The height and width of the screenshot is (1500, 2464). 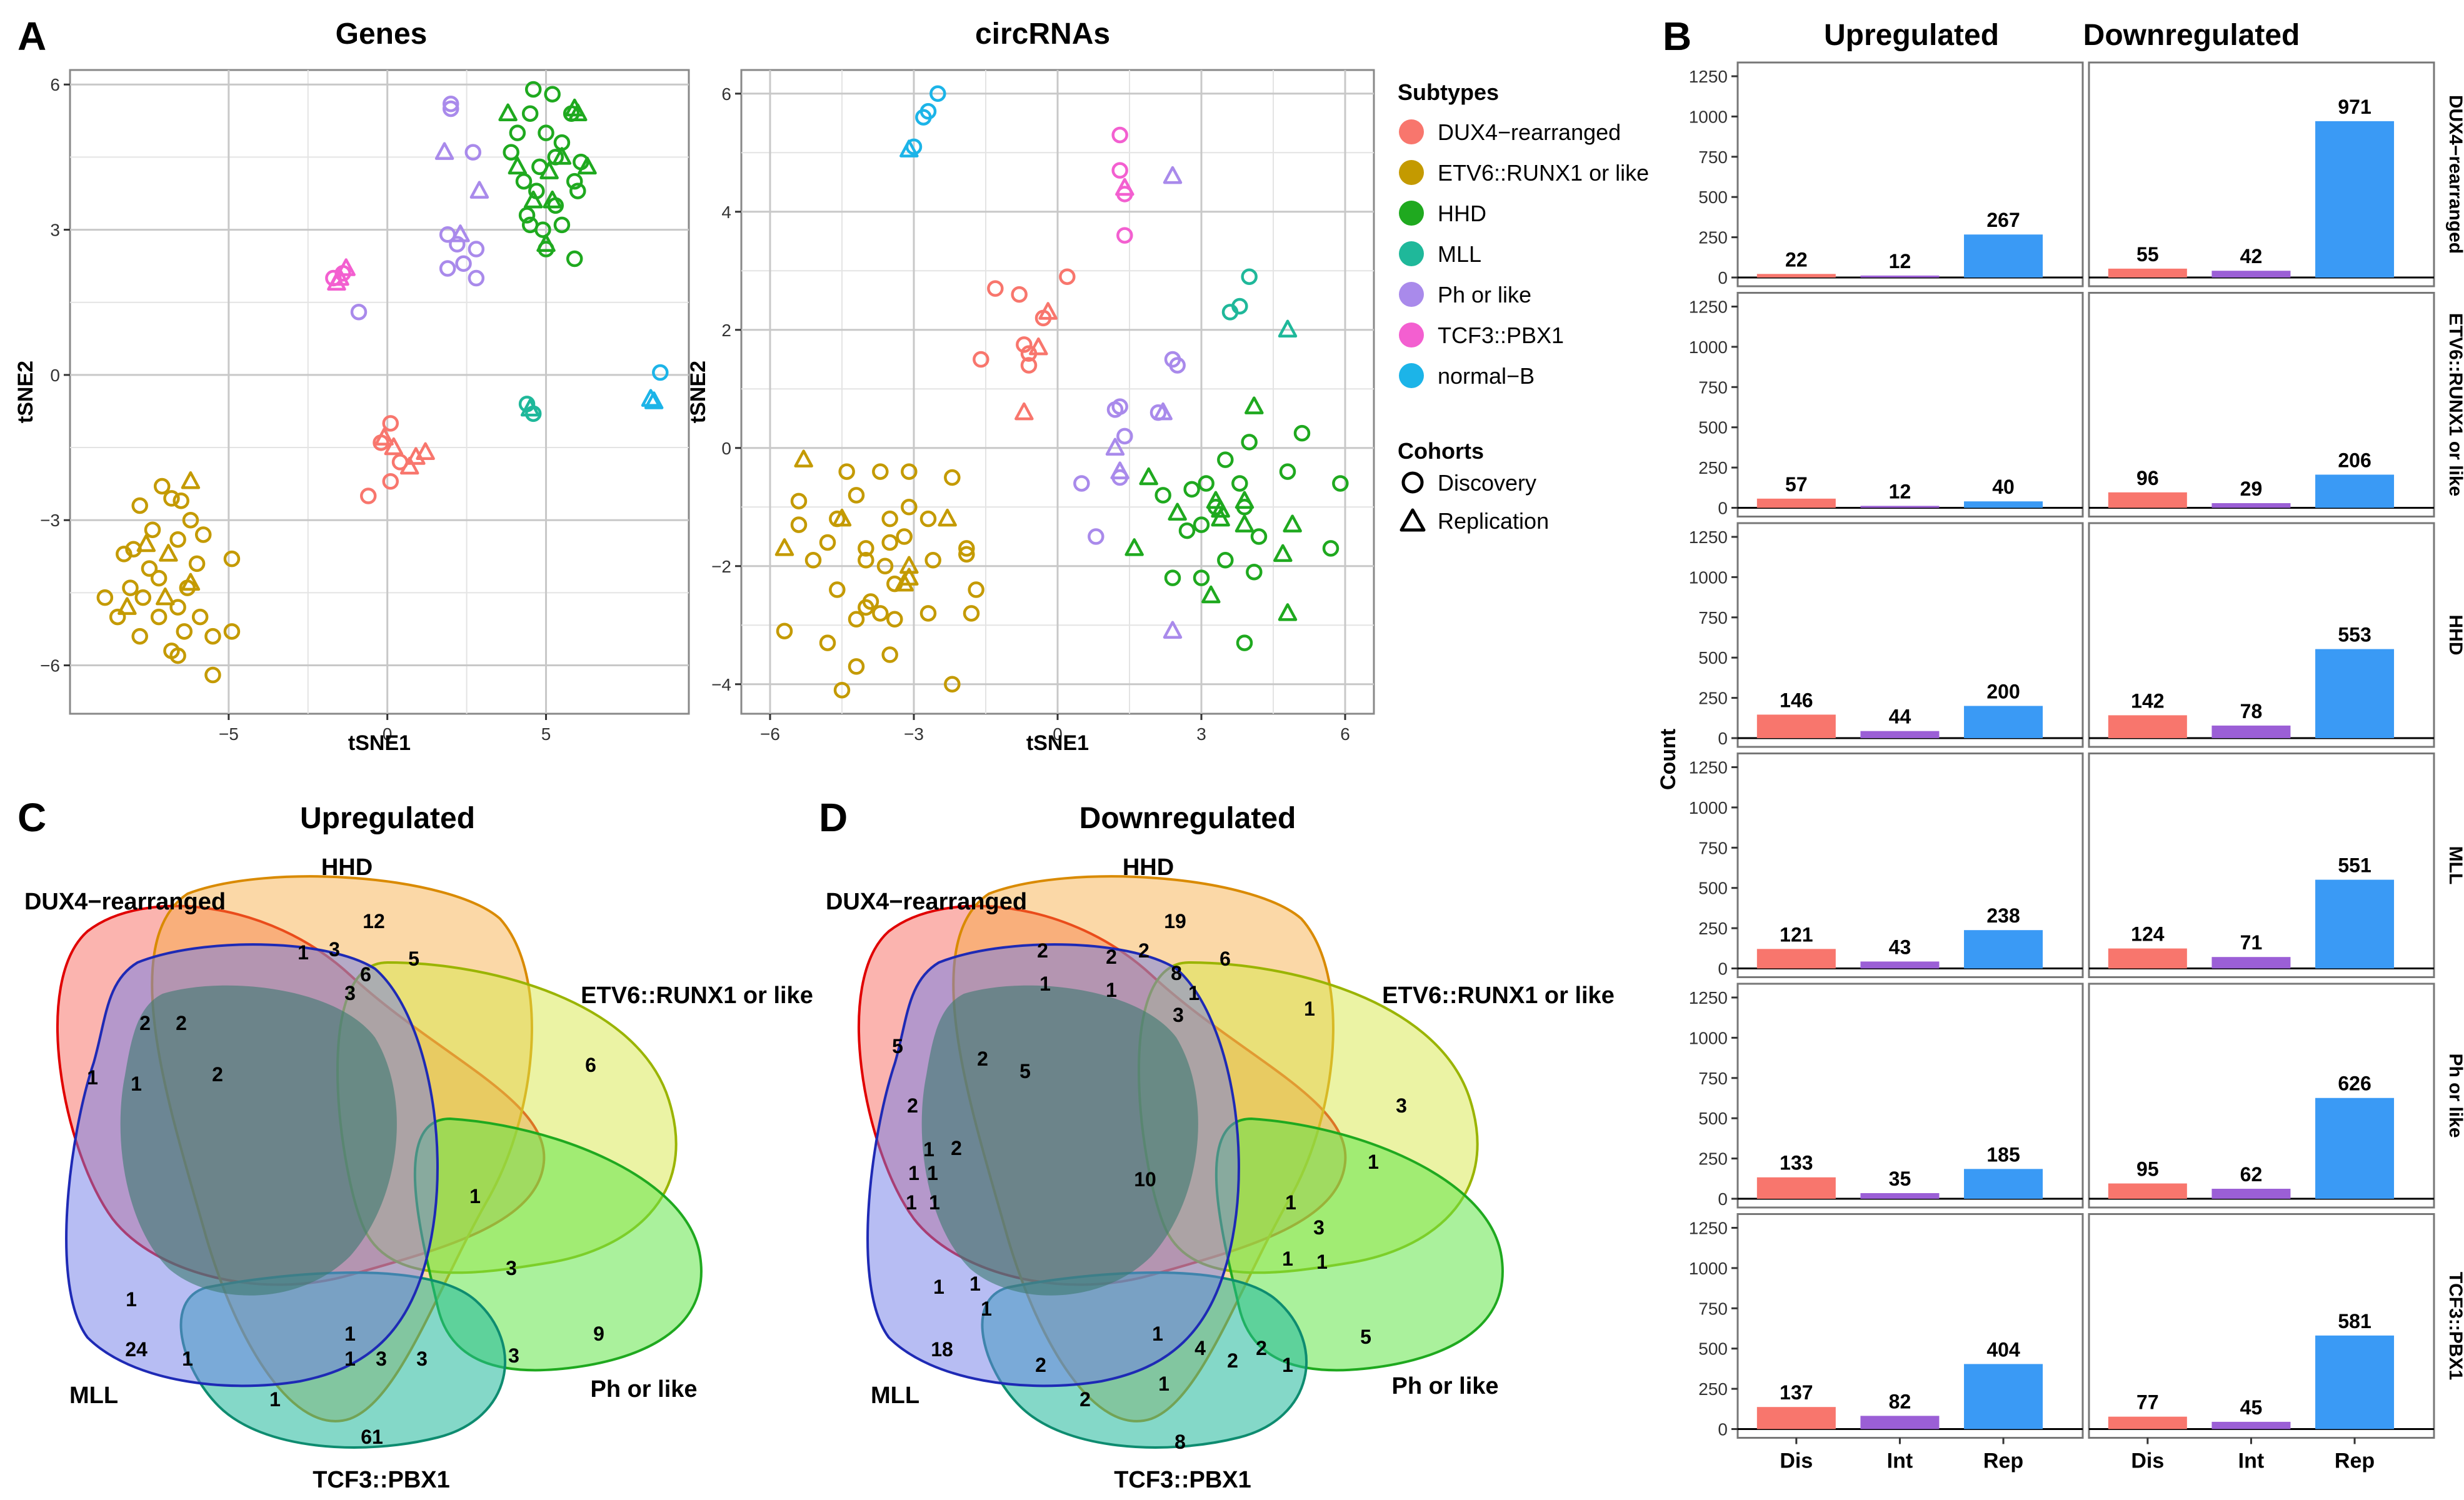 I want to click on genes-x-tick-label: 0, so click(x=388, y=734).